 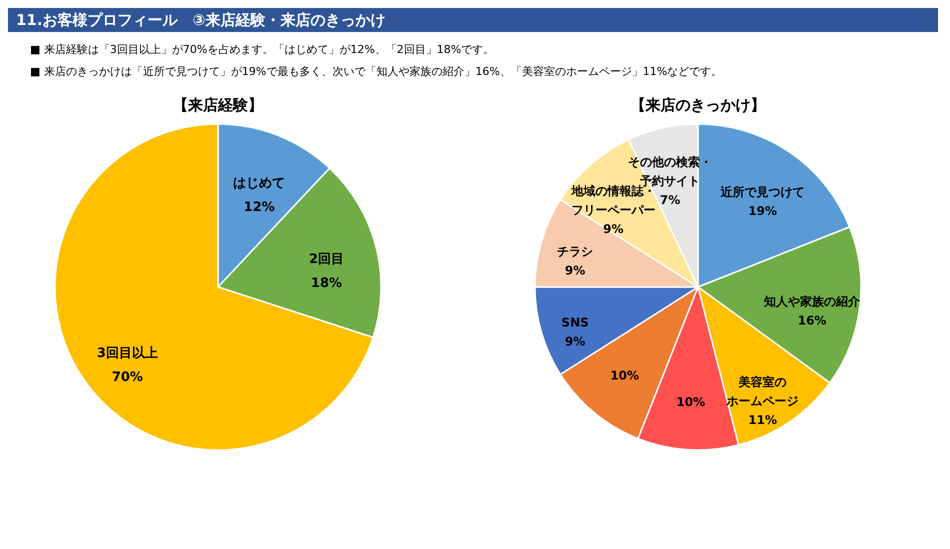 I want to click on text: ■ 来店のきっかけは「近所で見つけて」が19%で最も多く、次いで「知人や家族の紹介」16%、「美容室のホームページ」11%などです。, so click(x=376, y=71).